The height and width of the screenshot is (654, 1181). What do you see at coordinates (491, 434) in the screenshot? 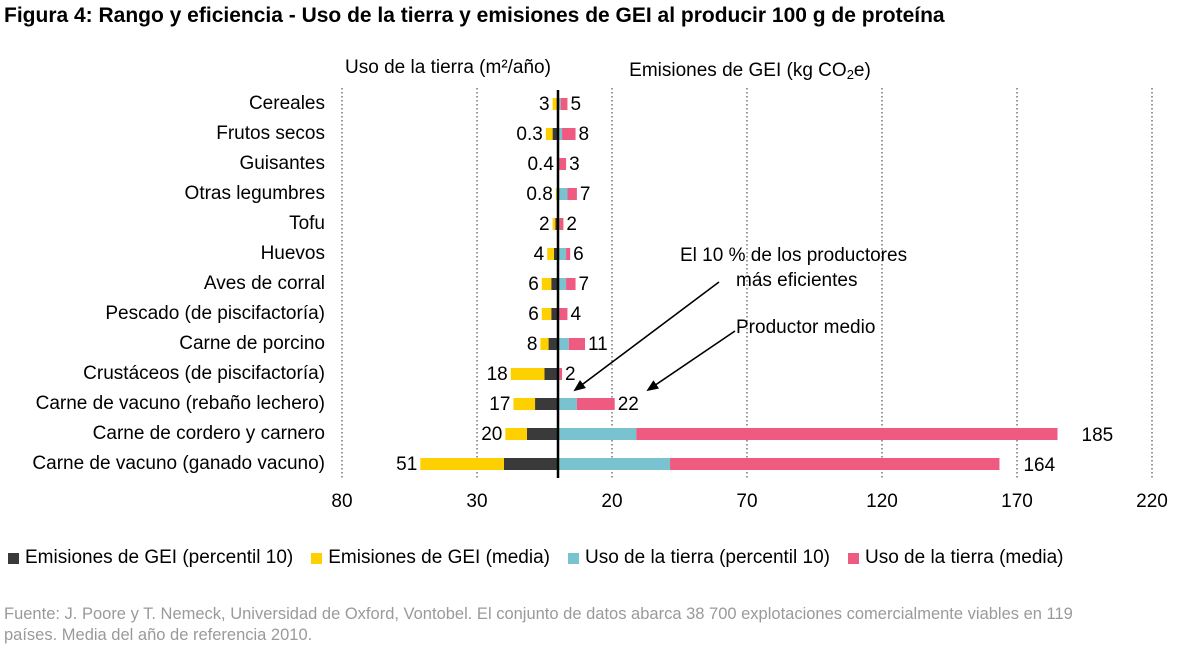
I see `data-label-left: 20` at bounding box center [491, 434].